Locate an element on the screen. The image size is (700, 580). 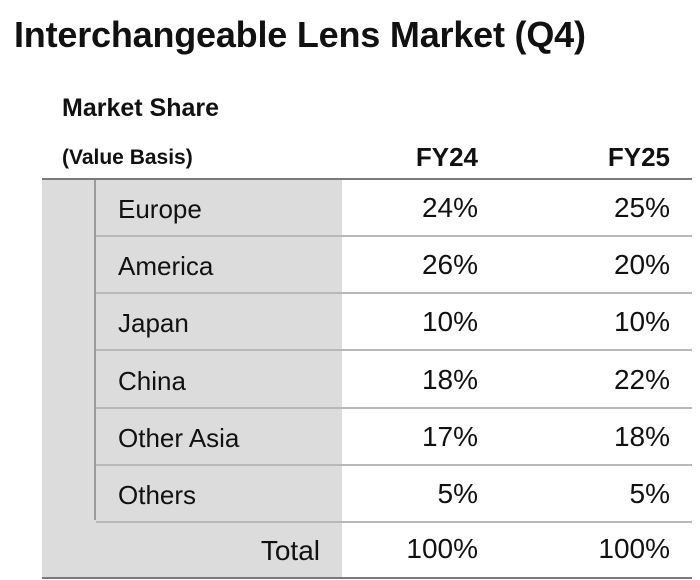
table-row: Others 5% 5% is located at coordinates (394, 494).